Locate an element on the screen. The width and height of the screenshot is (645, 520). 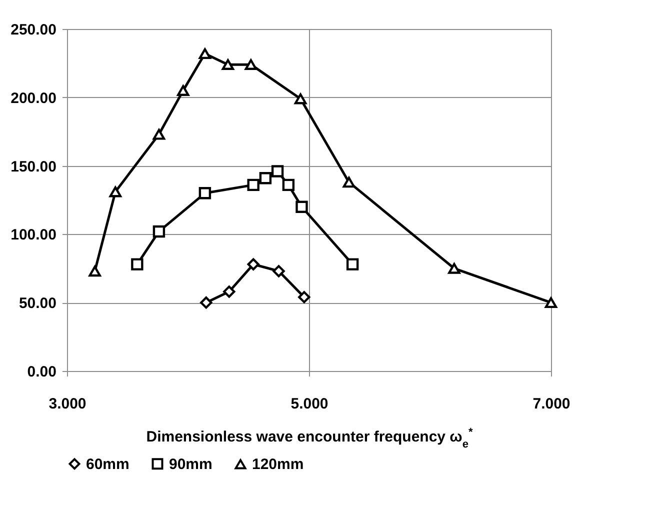
legend-label: 120mm is located at coordinates (278, 465).